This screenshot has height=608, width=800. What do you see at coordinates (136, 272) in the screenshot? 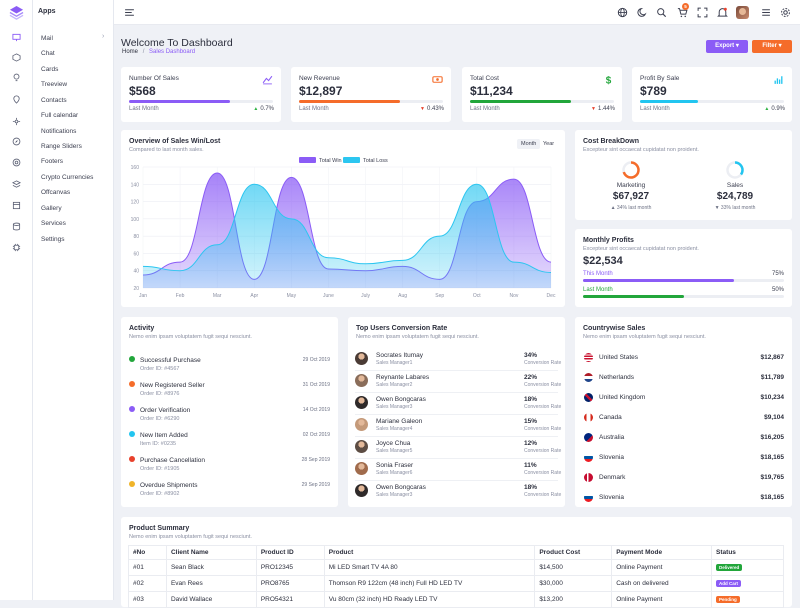
I see `y-tick-label: 40` at bounding box center [136, 272].